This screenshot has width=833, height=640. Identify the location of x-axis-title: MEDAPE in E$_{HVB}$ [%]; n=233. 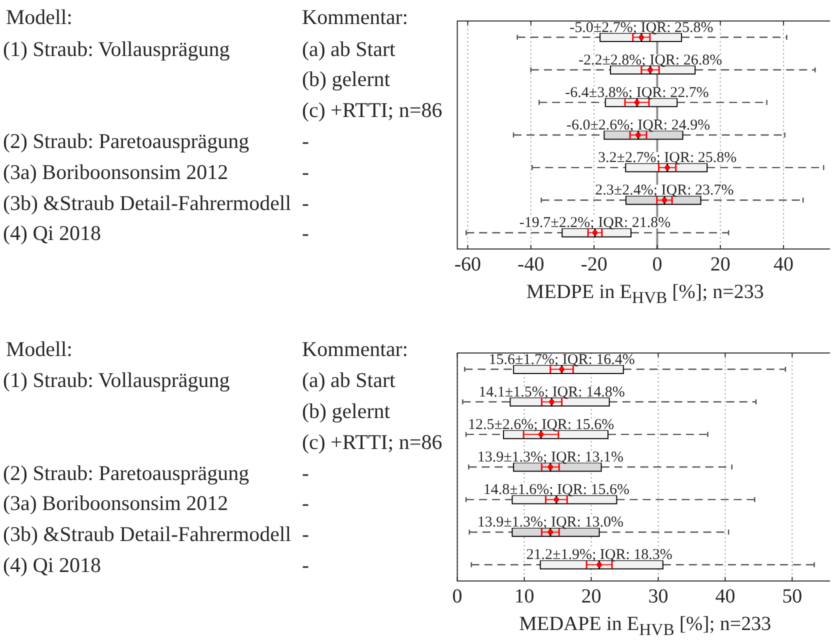
(645, 626).